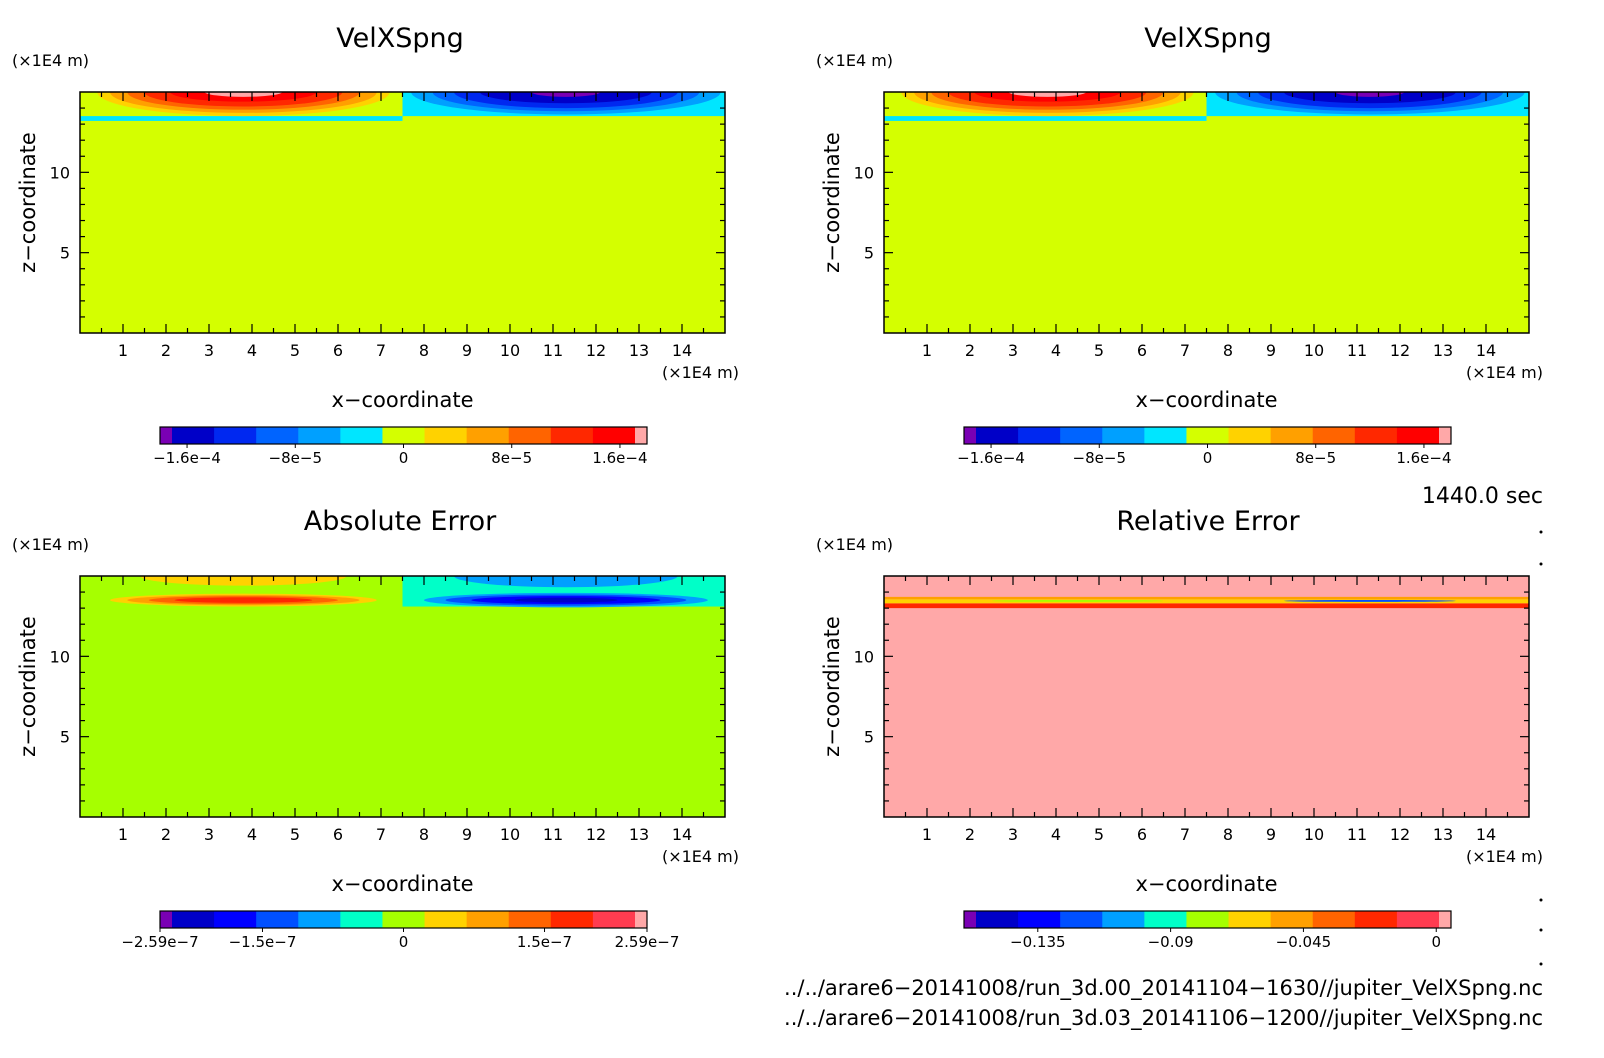 The width and height of the screenshot is (1604, 1058). What do you see at coordinates (1357, 834) in the screenshot?
I see `x-tick-label: 11` at bounding box center [1357, 834].